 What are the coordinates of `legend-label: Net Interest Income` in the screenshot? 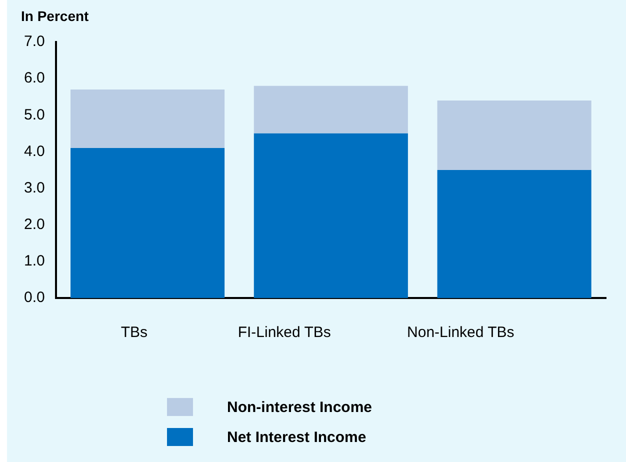 It's located at (296, 437).